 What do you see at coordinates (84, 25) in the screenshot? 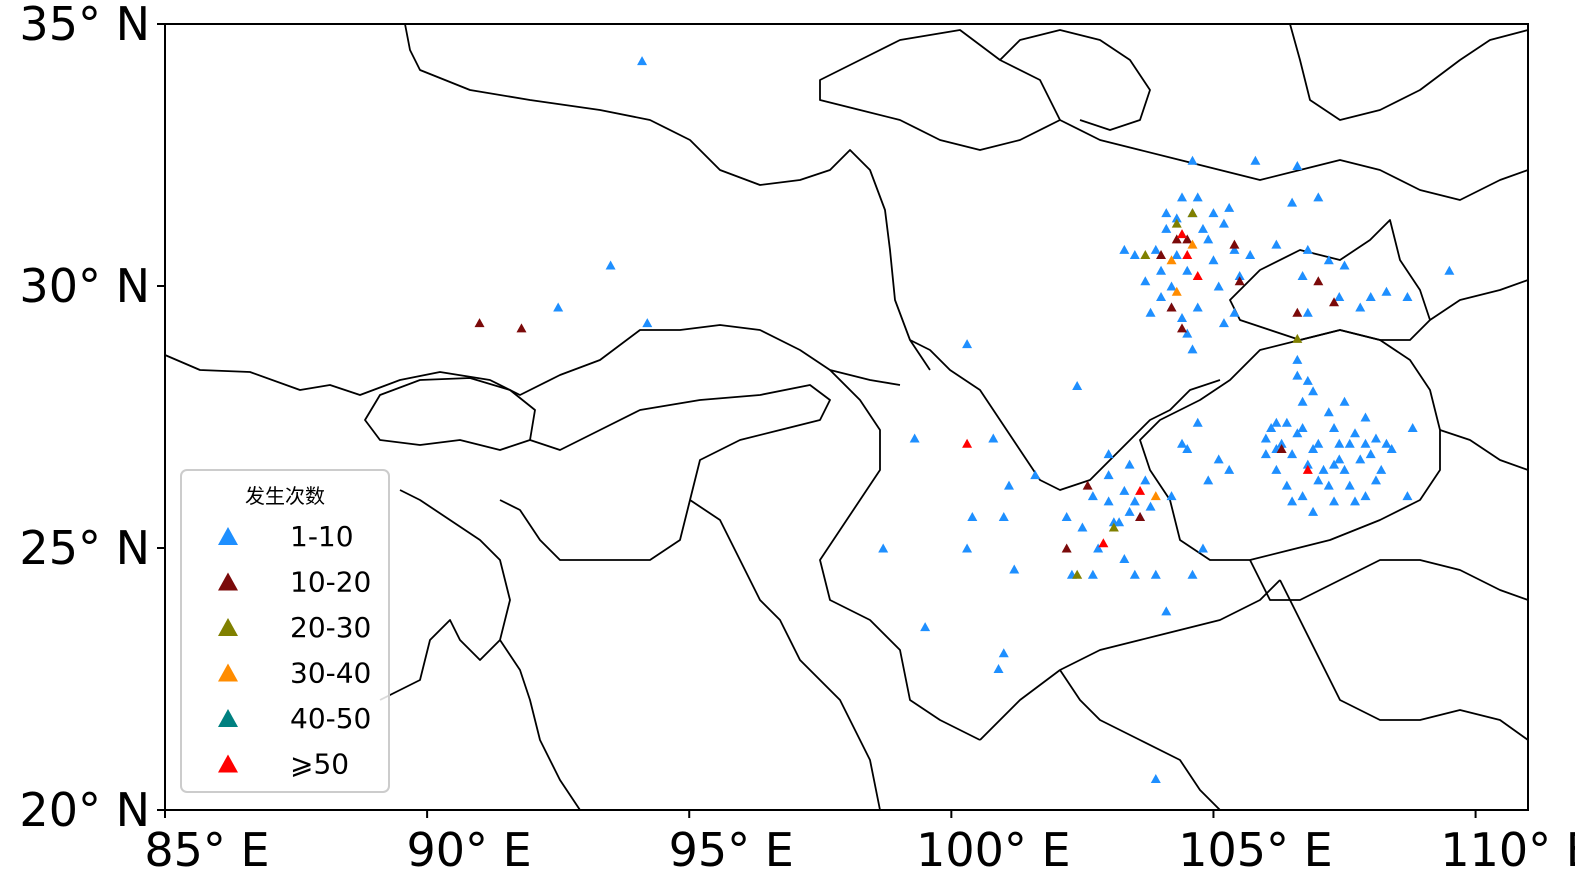
I see `y-tick-label: 35° N` at bounding box center [84, 25].